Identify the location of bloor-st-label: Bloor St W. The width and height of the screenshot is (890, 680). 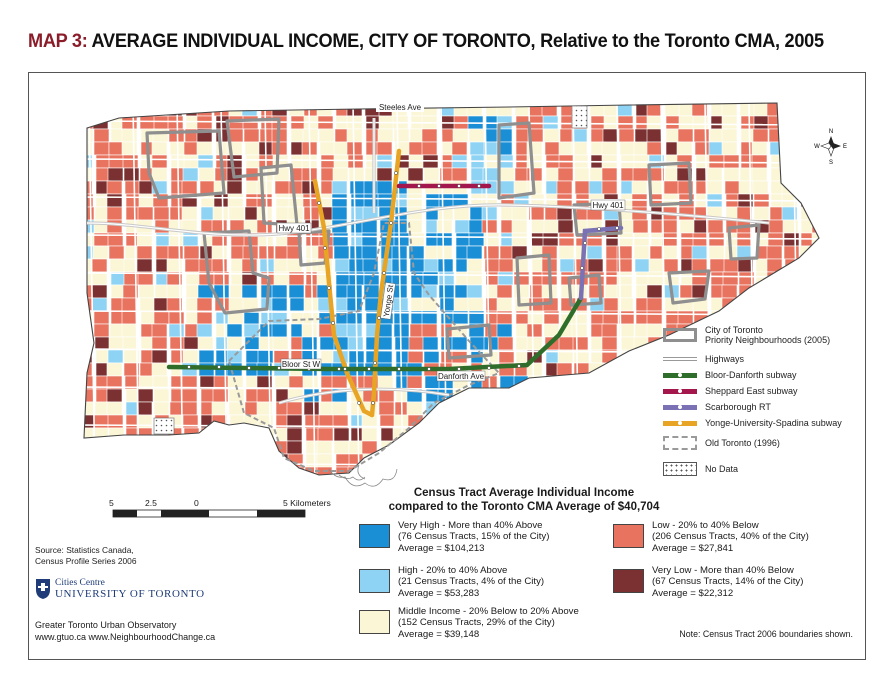
(301, 364).